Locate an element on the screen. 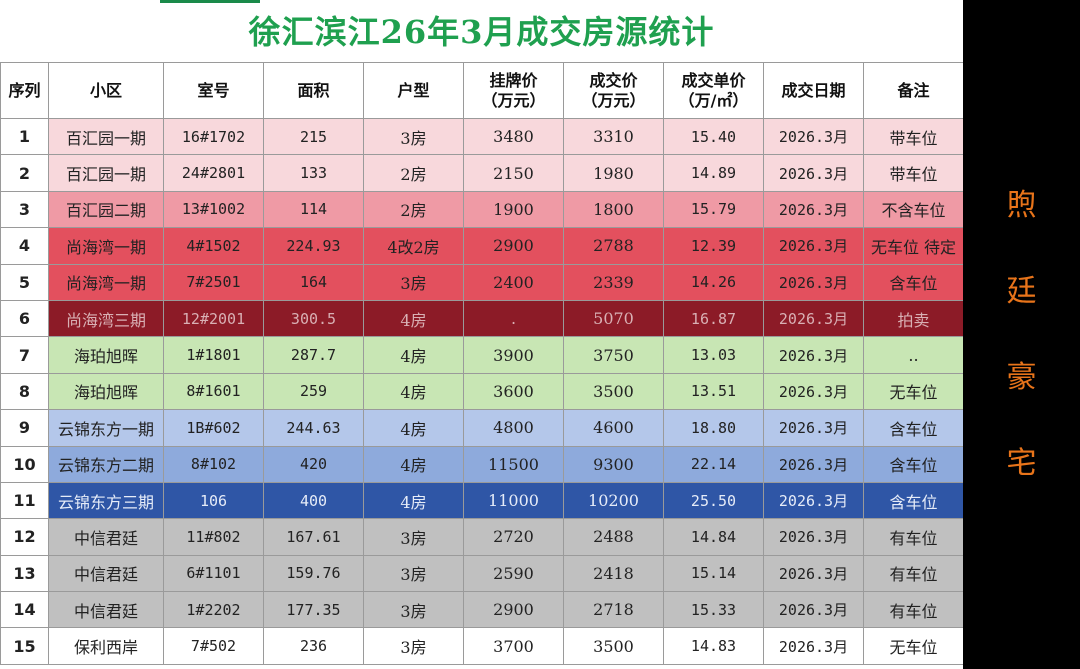 Image resolution: width=1080 pixels, height=669 pixels. cell-unit-price: 18.80 is located at coordinates (713, 428).